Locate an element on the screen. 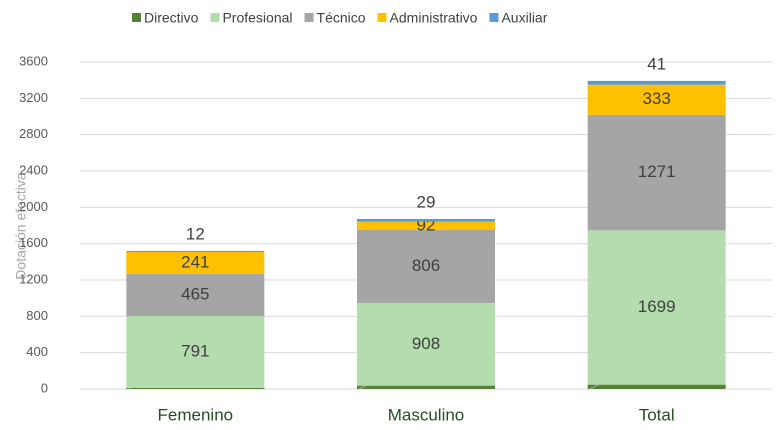  data-label: 791 is located at coordinates (195, 351).